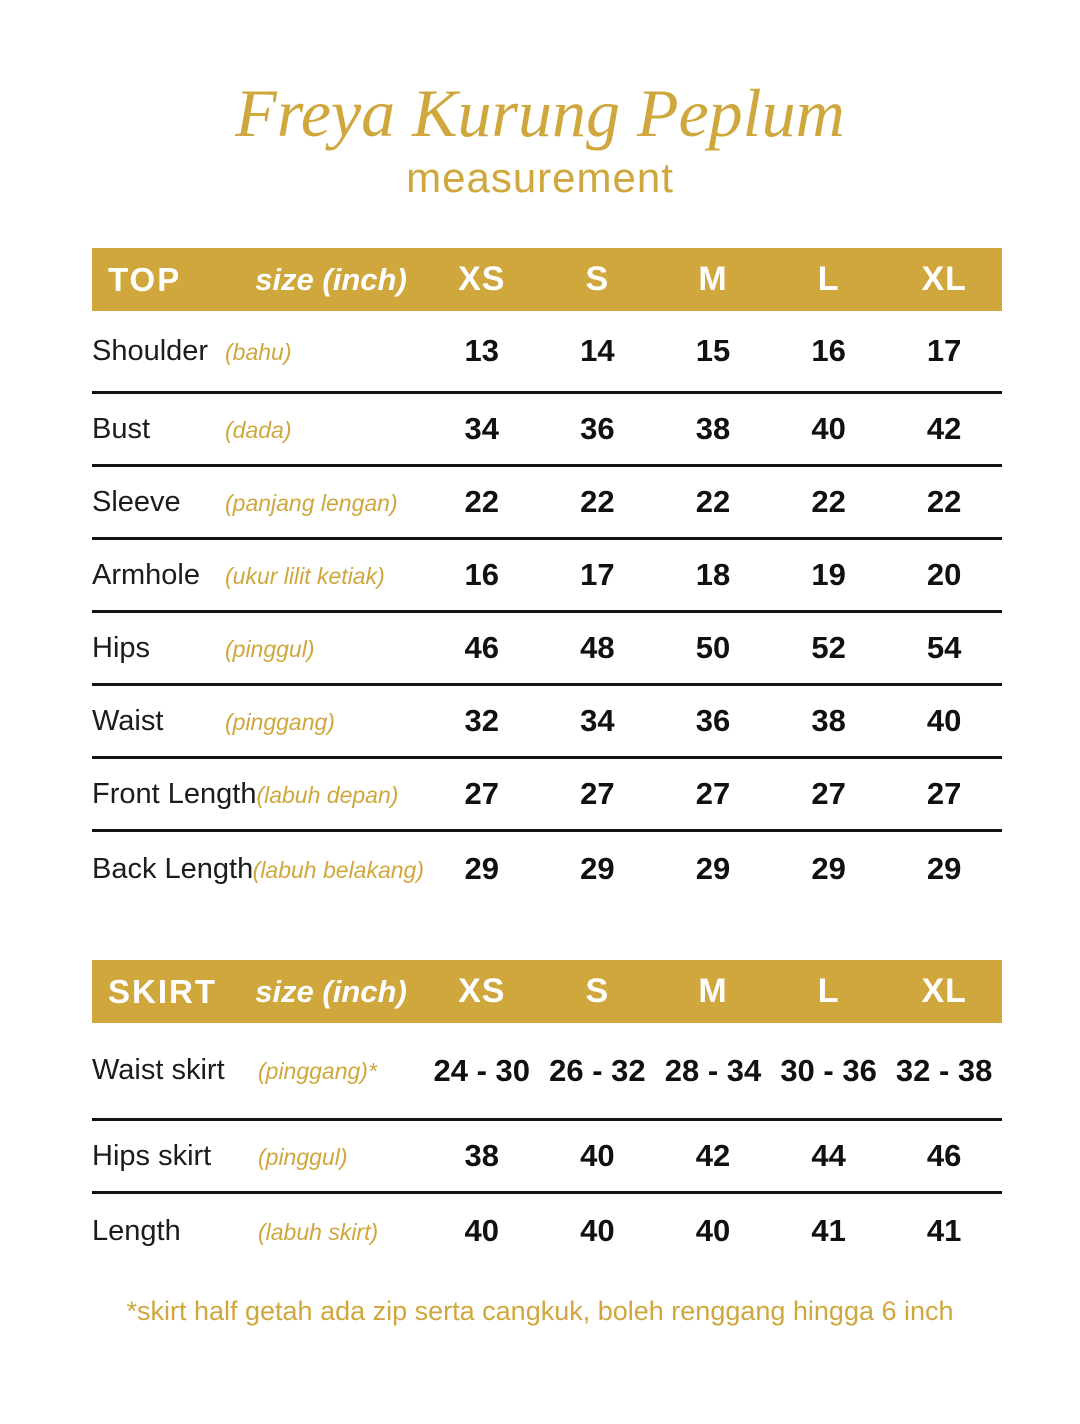 The width and height of the screenshot is (1080, 1424). Describe the element at coordinates (482, 1070) in the screenshot. I see `cell-value: 24 - 30` at that location.